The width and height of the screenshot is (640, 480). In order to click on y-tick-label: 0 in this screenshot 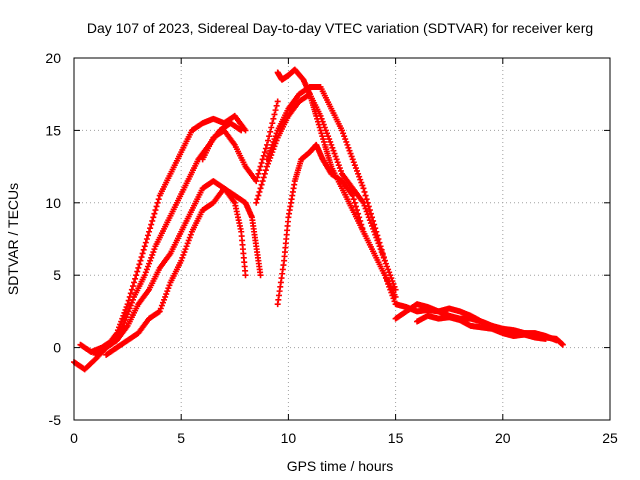, I will do `click(57, 348)`.